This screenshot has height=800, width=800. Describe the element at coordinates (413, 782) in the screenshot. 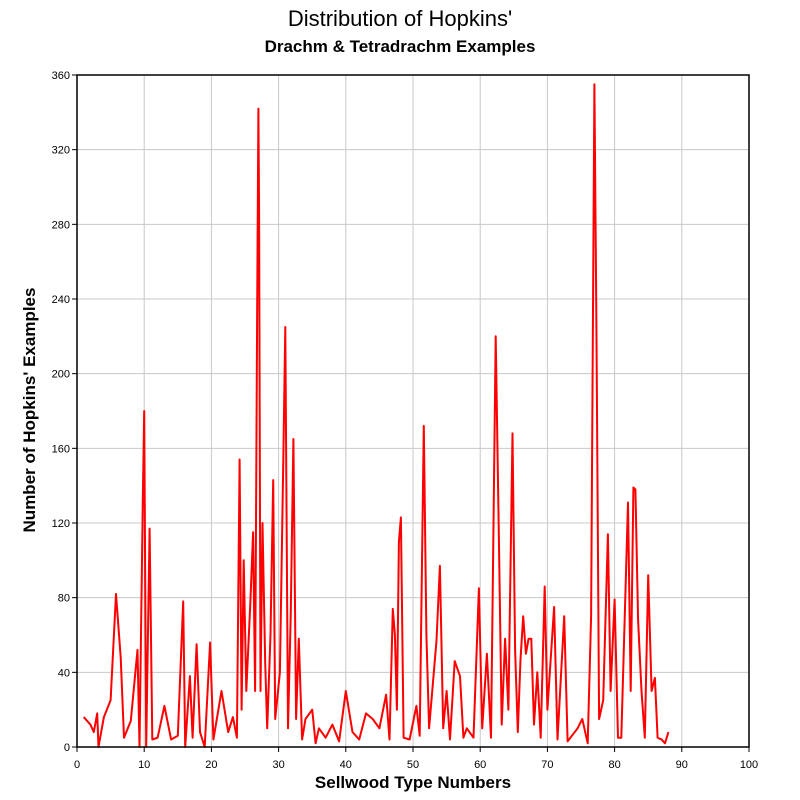

I see `x-axis-label: Sellwood Type Numbers` at that location.